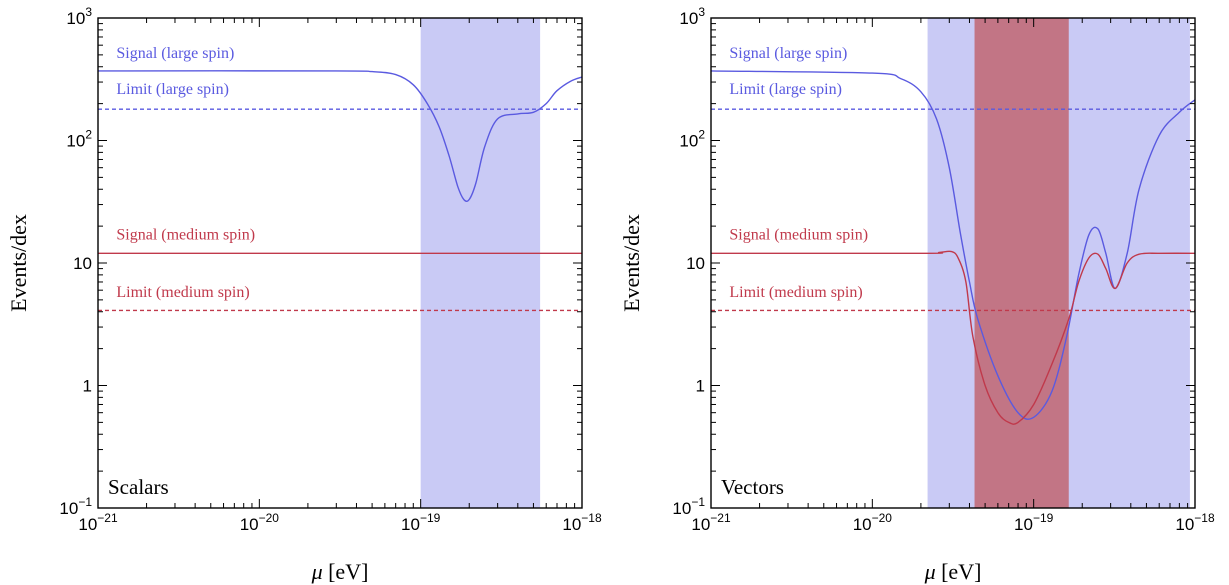 This screenshot has height=585, width=1229. Describe the element at coordinates (138, 487) in the screenshot. I see `panel-label: Scalars` at that location.